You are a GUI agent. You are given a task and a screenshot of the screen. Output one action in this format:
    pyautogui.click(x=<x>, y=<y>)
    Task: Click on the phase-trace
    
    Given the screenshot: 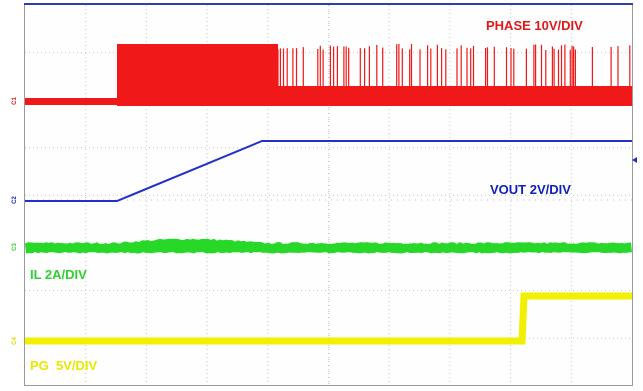 What is the action you would take?
    pyautogui.click(x=328, y=75)
    